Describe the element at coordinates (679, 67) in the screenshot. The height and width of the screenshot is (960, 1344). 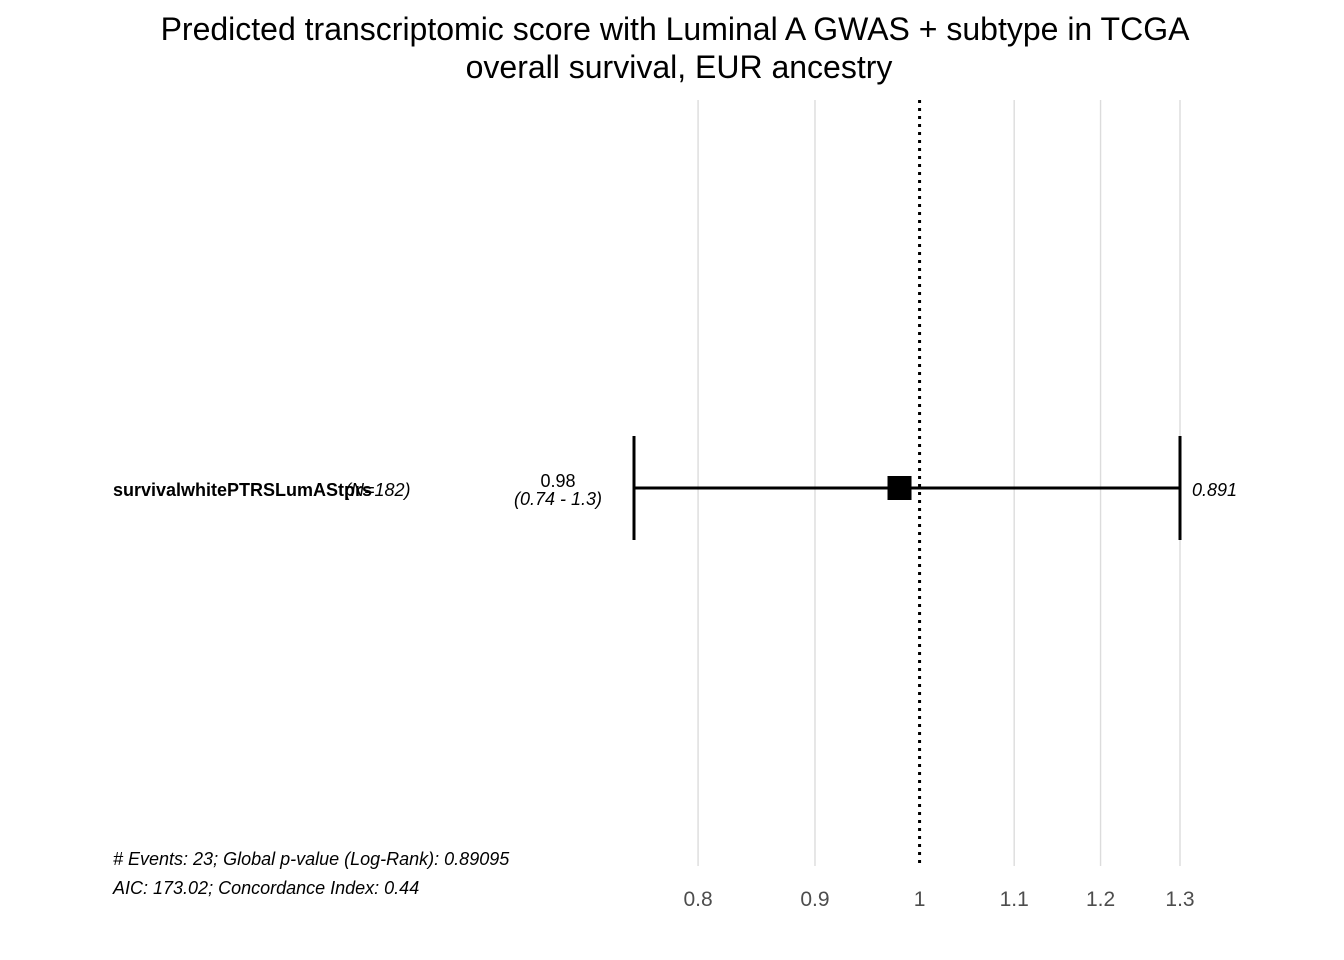
I see `chart-title-line-2: overall survival, EUR ancestry` at that location.